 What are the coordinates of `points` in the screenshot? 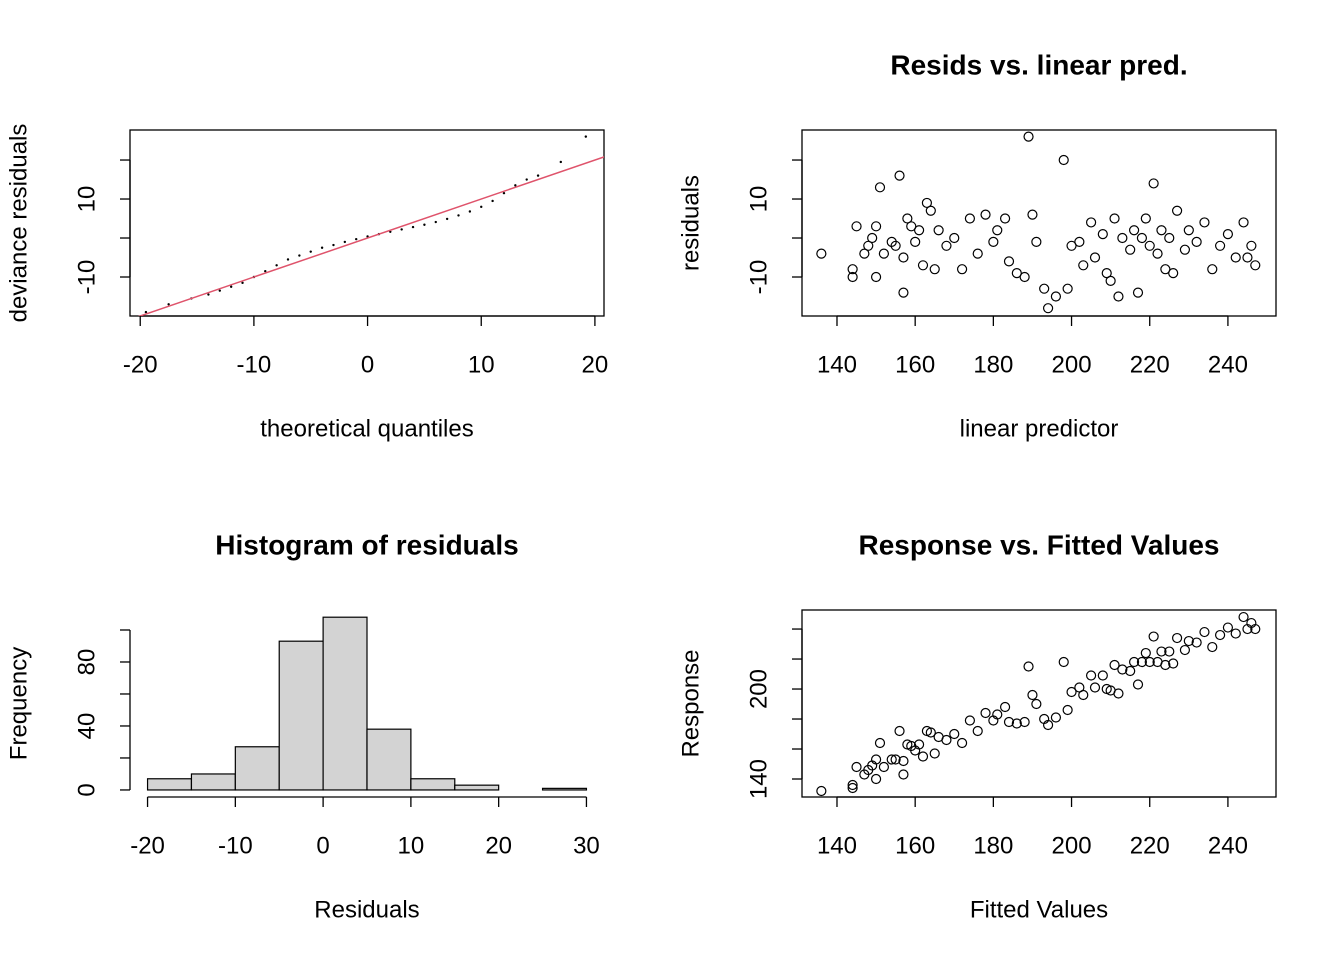 It's located at (1038, 222).